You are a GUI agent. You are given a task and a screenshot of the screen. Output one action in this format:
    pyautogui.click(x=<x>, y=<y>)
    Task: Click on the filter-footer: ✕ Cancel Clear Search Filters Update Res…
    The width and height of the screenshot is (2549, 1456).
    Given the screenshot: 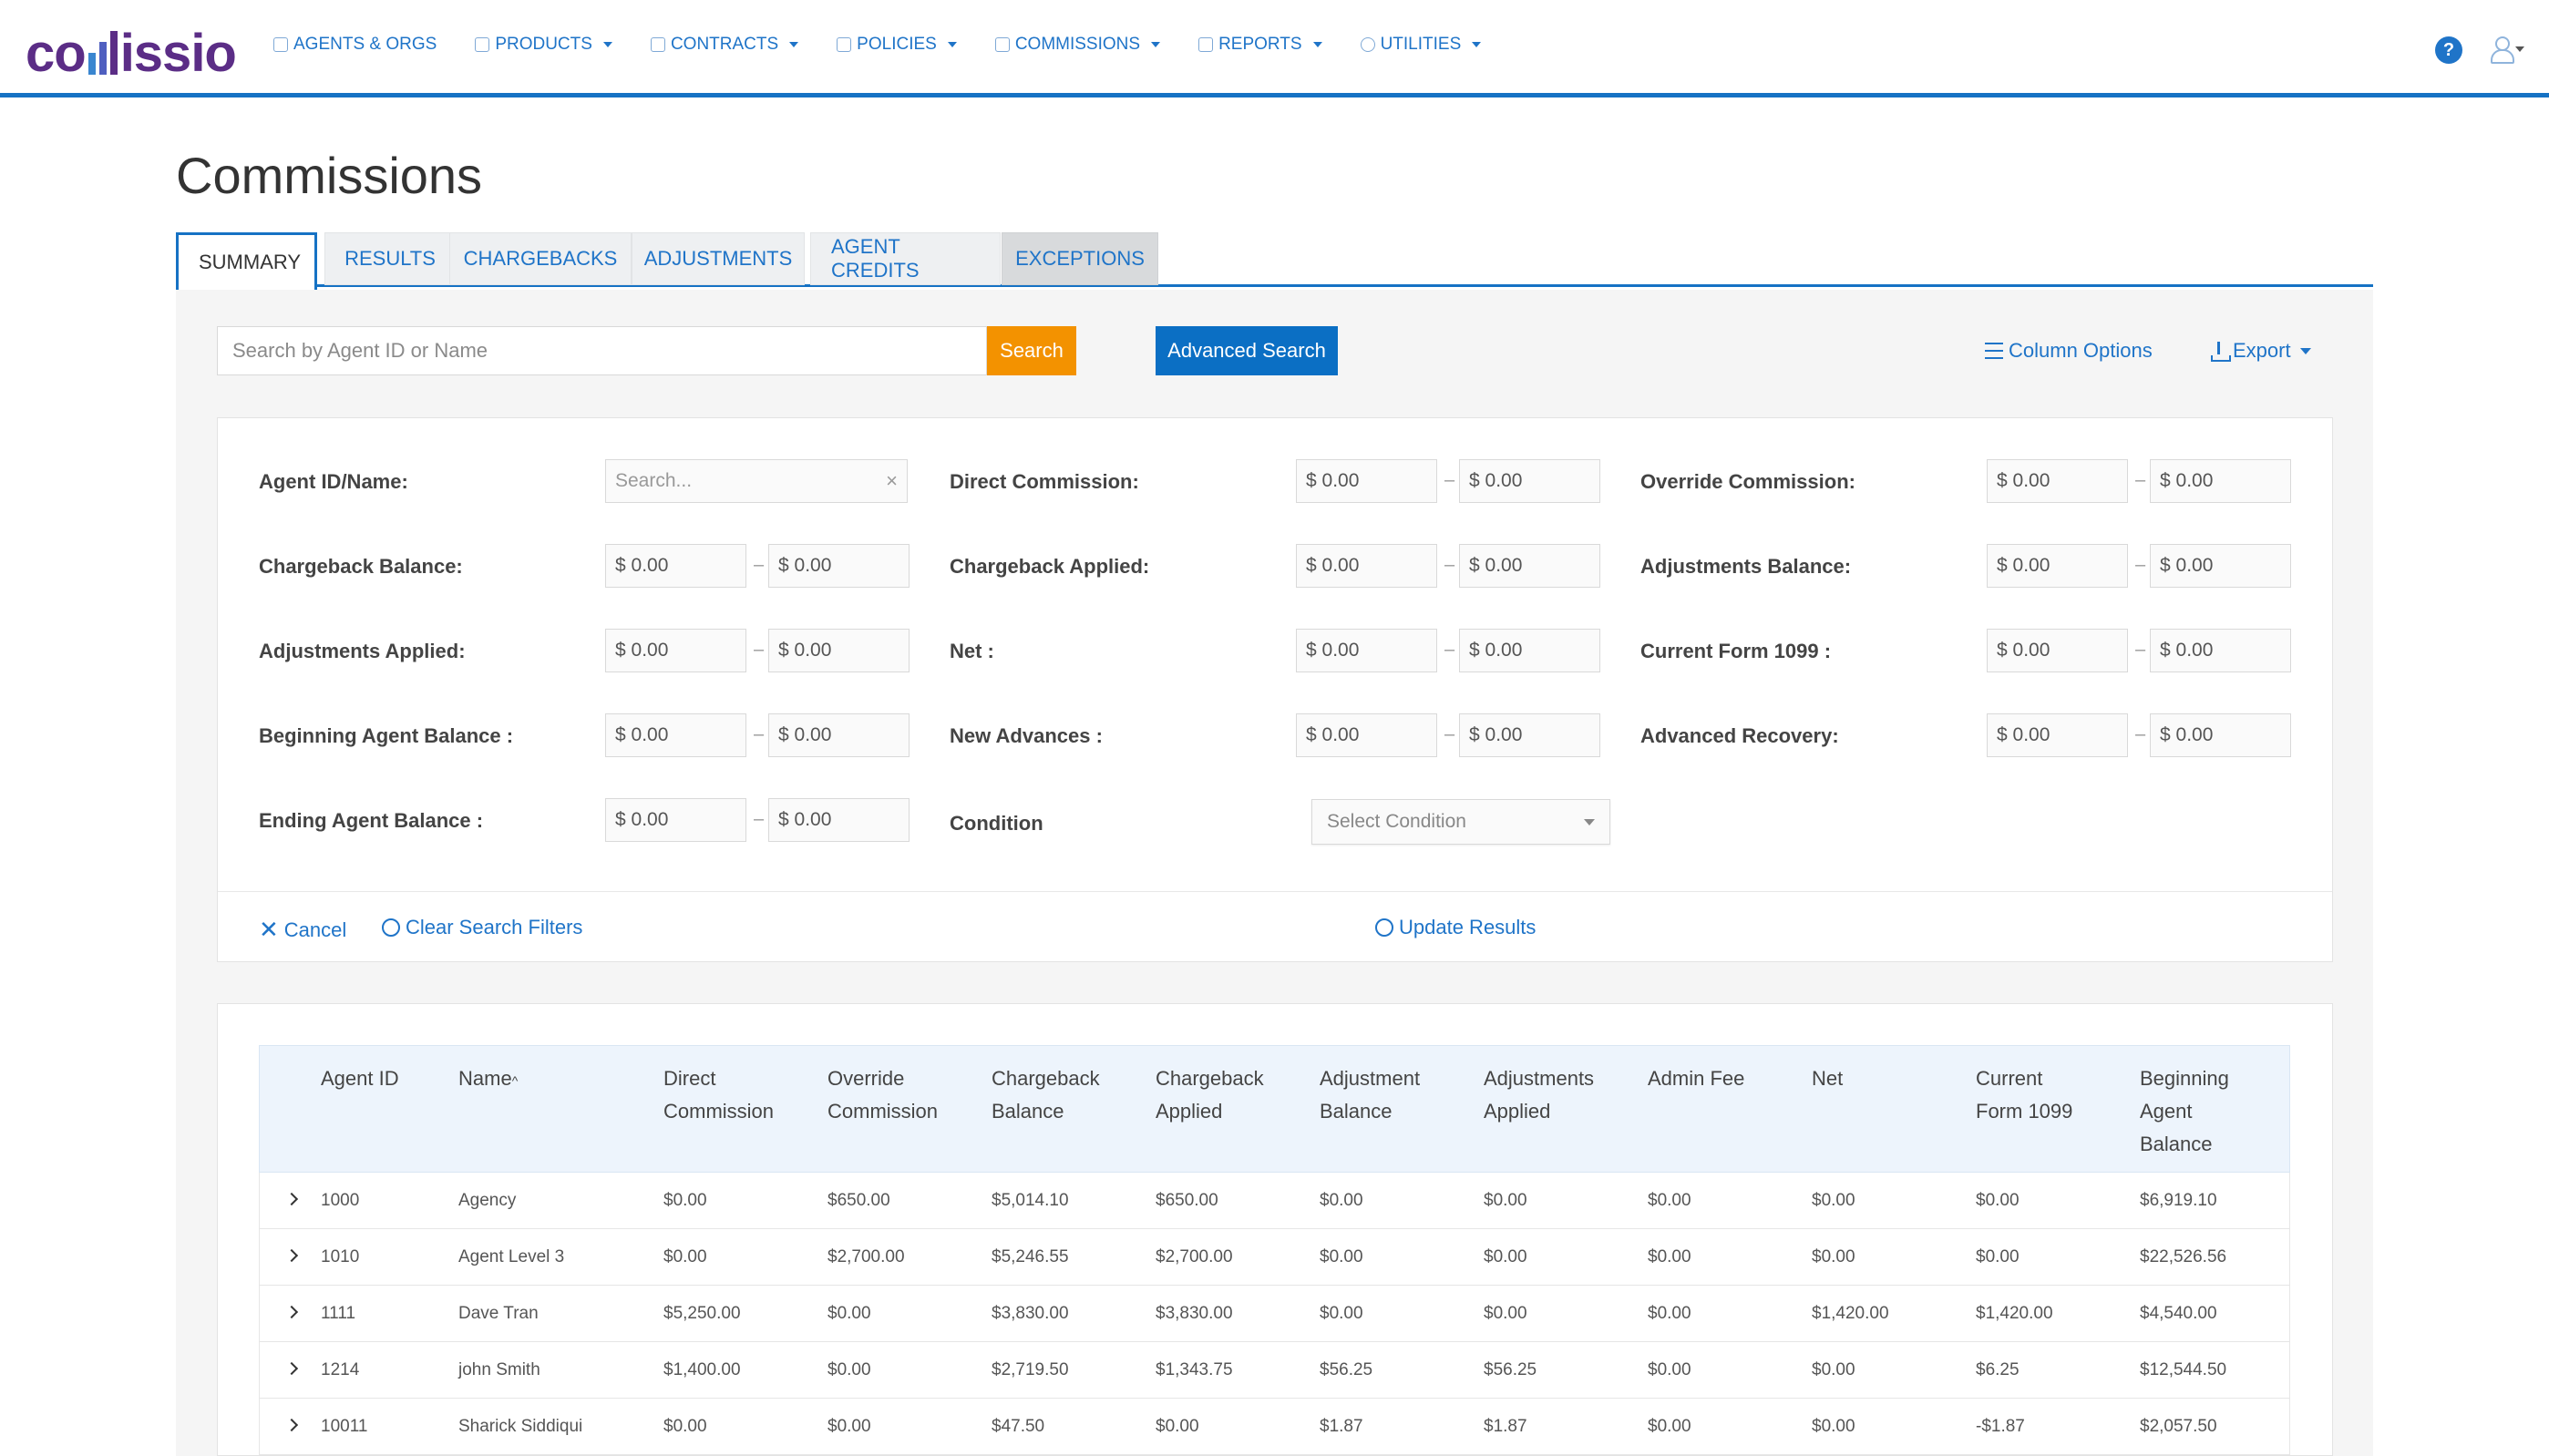 What is the action you would take?
    pyautogui.click(x=1275, y=927)
    